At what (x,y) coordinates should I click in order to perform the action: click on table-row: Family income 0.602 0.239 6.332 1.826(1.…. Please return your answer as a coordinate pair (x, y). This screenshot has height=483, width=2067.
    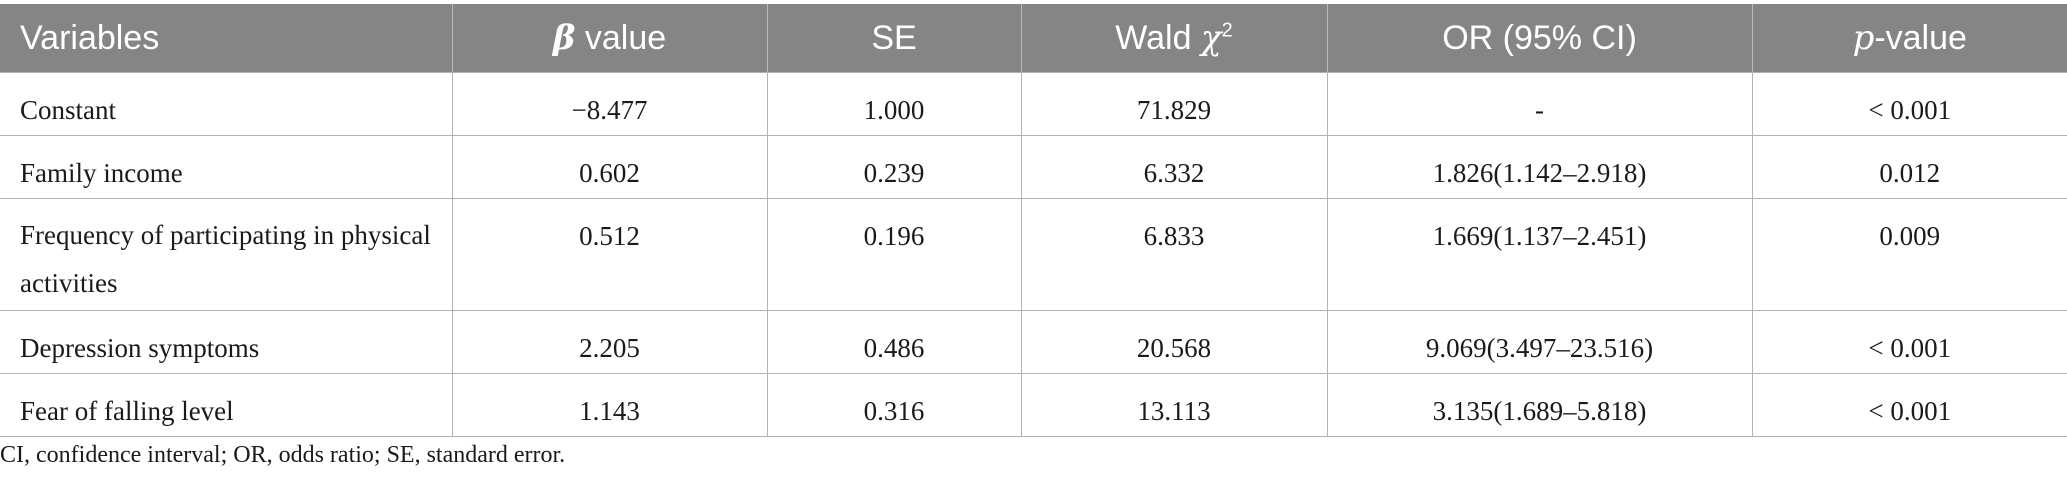
    Looking at the image, I should click on (1033, 167).